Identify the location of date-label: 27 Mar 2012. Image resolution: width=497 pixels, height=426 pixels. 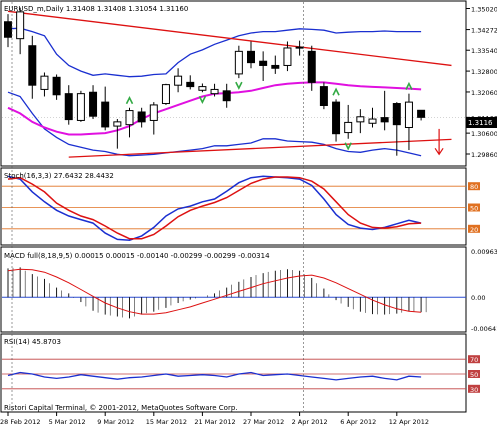
(263, 422).